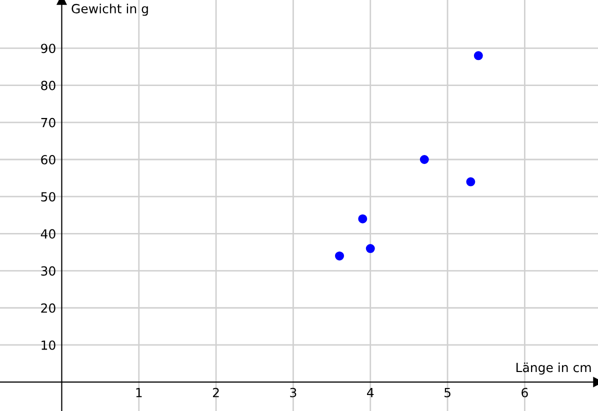  What do you see at coordinates (447, 393) in the screenshot?
I see `x-tick-label: 5` at bounding box center [447, 393].